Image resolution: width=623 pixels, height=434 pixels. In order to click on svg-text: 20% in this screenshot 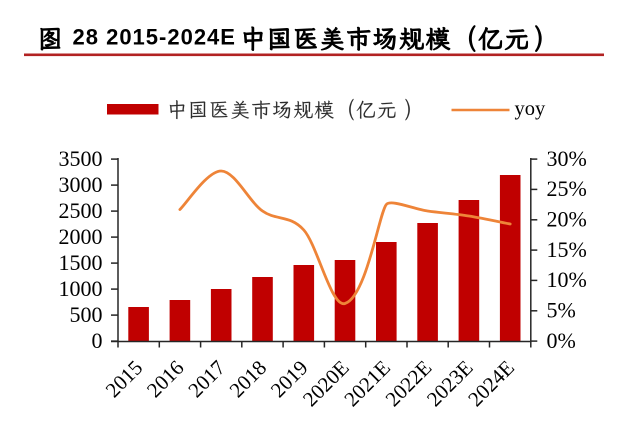, I will do `click(567, 219)`.